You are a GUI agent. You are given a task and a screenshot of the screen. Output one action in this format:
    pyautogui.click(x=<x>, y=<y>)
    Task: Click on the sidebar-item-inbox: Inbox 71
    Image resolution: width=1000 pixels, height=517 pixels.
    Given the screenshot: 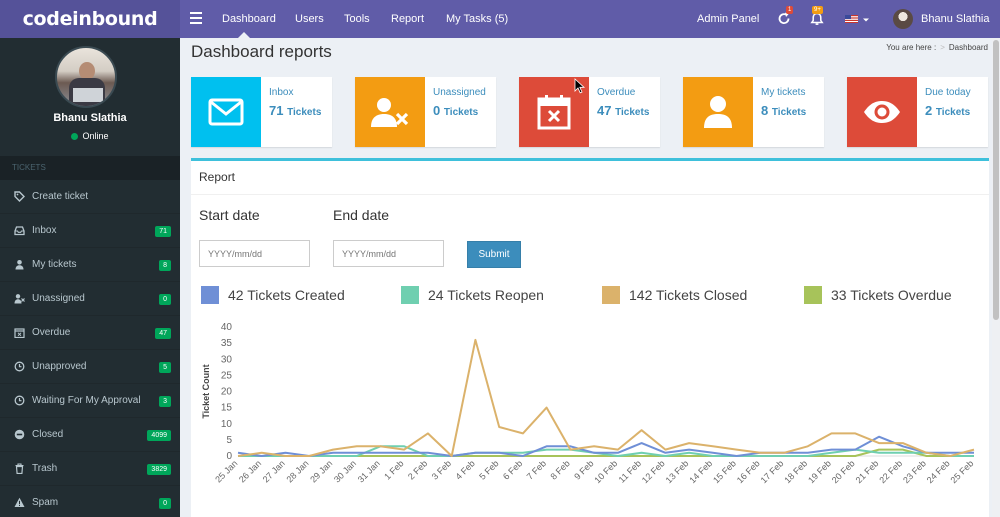 What is the action you would take?
    pyautogui.click(x=90, y=231)
    